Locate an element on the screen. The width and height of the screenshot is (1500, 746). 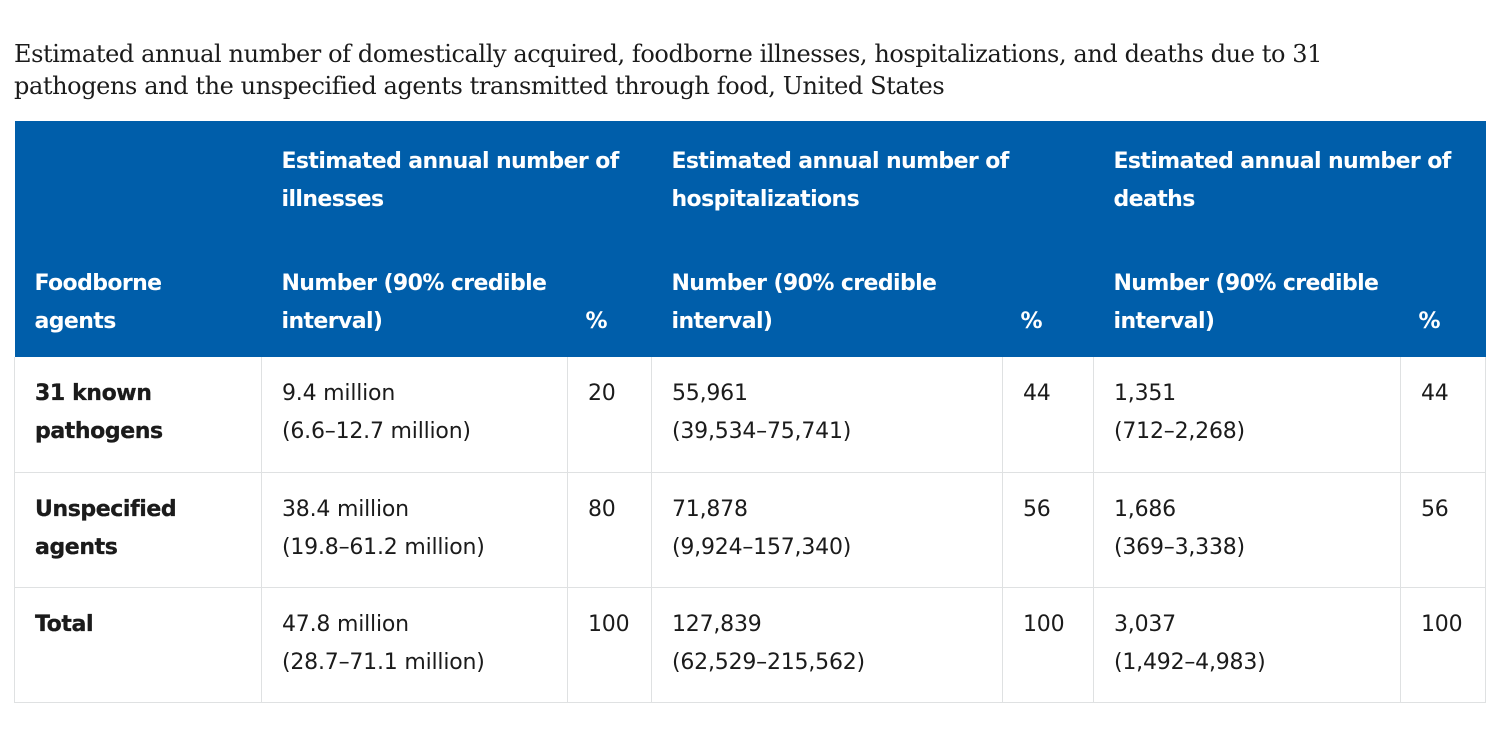
cell-illnesses-number: 47.8 million (28.7–71.1 million) is located at coordinates (414, 645).